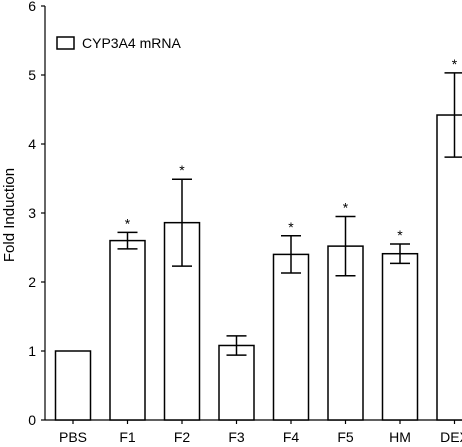 The image size is (462, 447). Describe the element at coordinates (32, 75) in the screenshot. I see `y-tick-label: 5` at that location.